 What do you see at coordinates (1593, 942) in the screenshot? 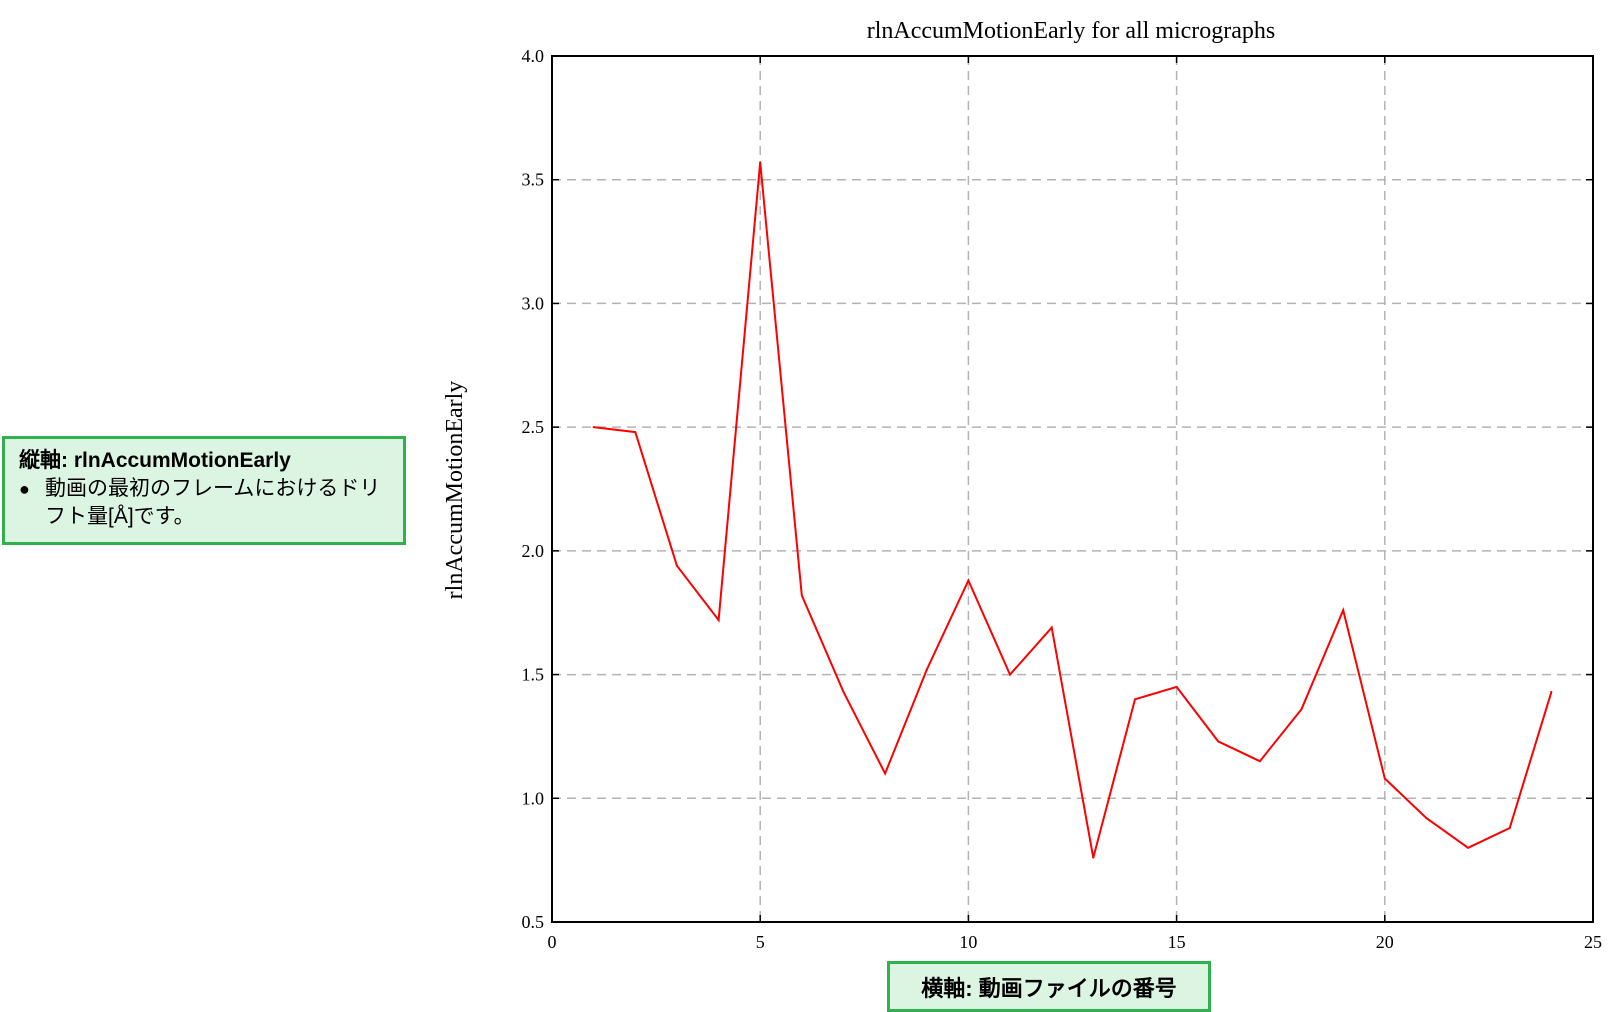
I see `x-tick-label: 25` at bounding box center [1593, 942].